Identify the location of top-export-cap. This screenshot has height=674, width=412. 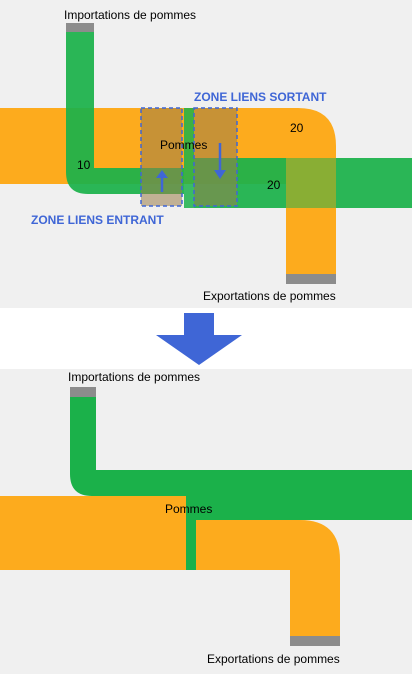
(311, 279).